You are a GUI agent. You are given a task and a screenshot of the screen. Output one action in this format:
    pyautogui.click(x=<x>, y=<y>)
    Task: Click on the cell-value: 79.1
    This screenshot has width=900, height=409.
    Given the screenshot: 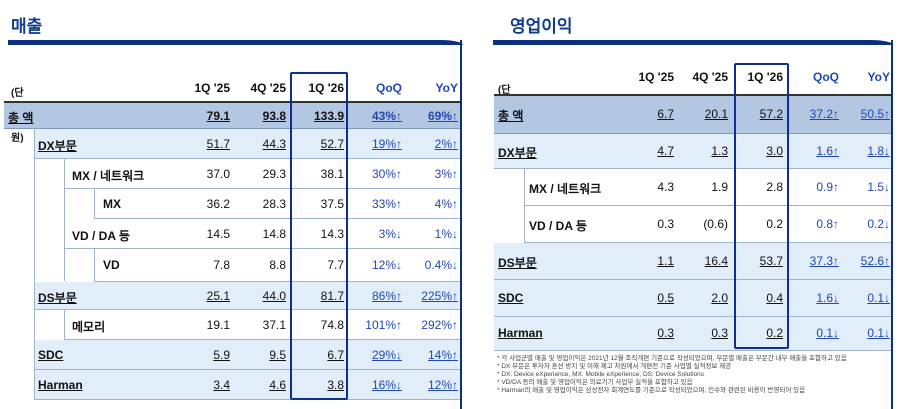 What is the action you would take?
    pyautogui.click(x=218, y=116)
    